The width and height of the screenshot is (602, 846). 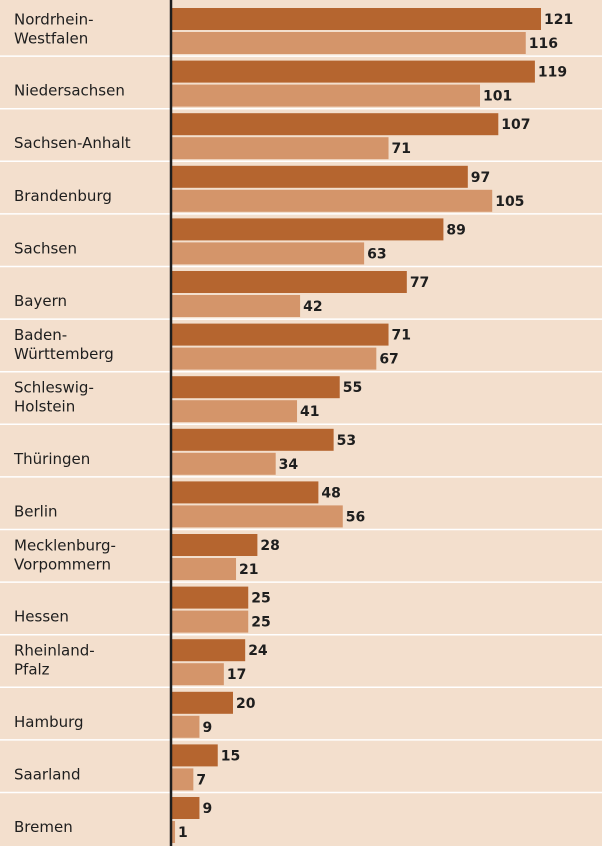 What do you see at coordinates (388, 360) in the screenshot?
I see `value-label: 67` at bounding box center [388, 360].